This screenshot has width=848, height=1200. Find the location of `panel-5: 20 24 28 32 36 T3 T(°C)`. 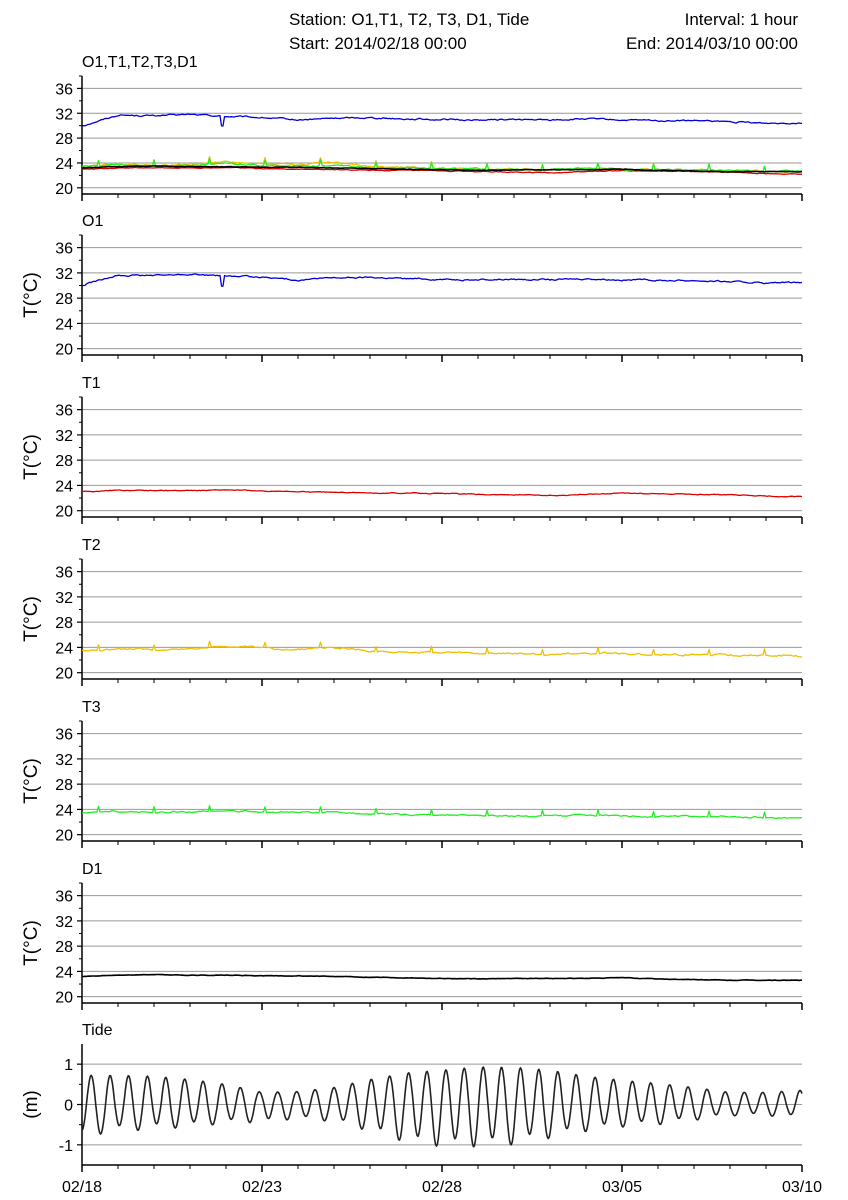

panel-5: 20 24 28 32 36 T3 T(°C) is located at coordinates (412, 773).